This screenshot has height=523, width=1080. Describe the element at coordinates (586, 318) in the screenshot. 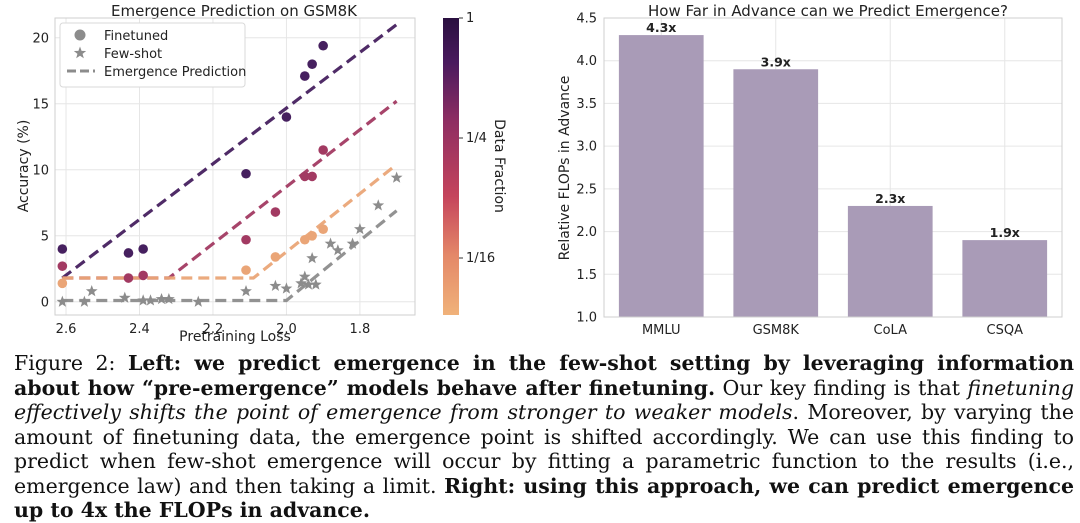

I see `right-y-tick-label: 1.0` at that location.